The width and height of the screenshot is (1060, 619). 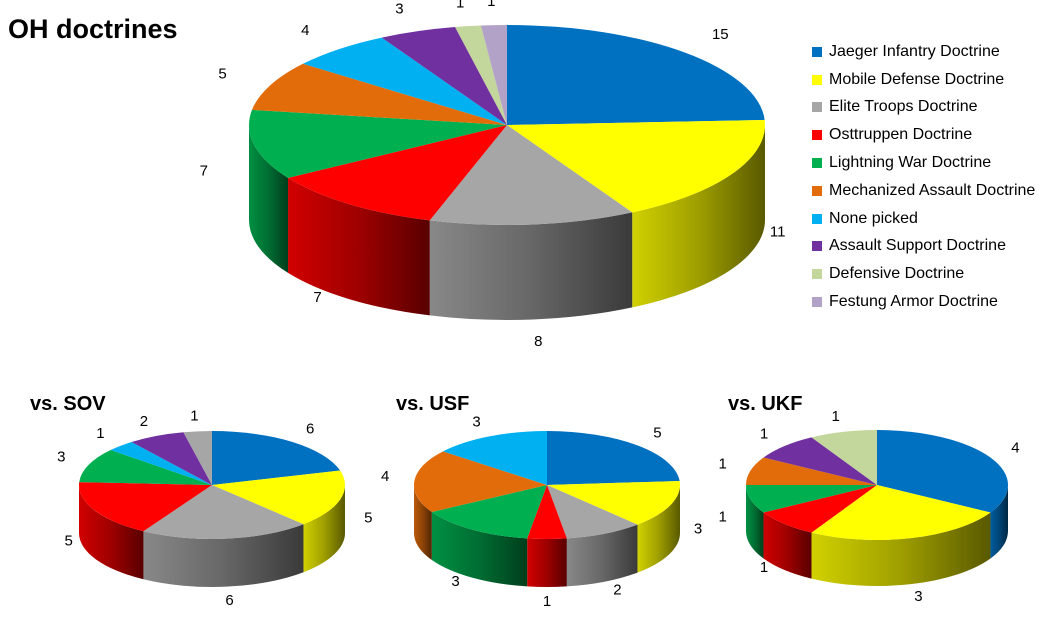 What do you see at coordinates (720, 34) in the screenshot?
I see `data-label: 15` at bounding box center [720, 34].